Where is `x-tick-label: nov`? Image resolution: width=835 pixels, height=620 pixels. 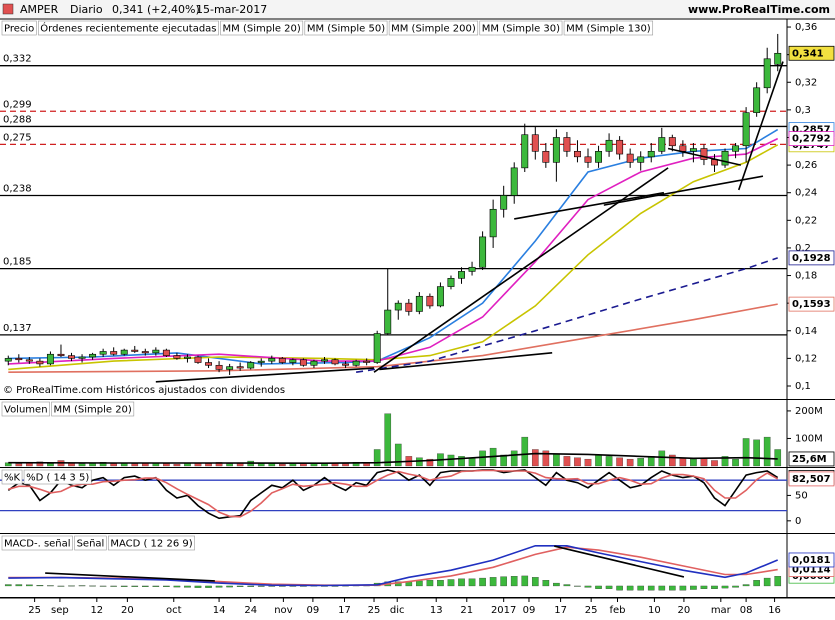
x-tick-label: nov is located at coordinates (283, 610).